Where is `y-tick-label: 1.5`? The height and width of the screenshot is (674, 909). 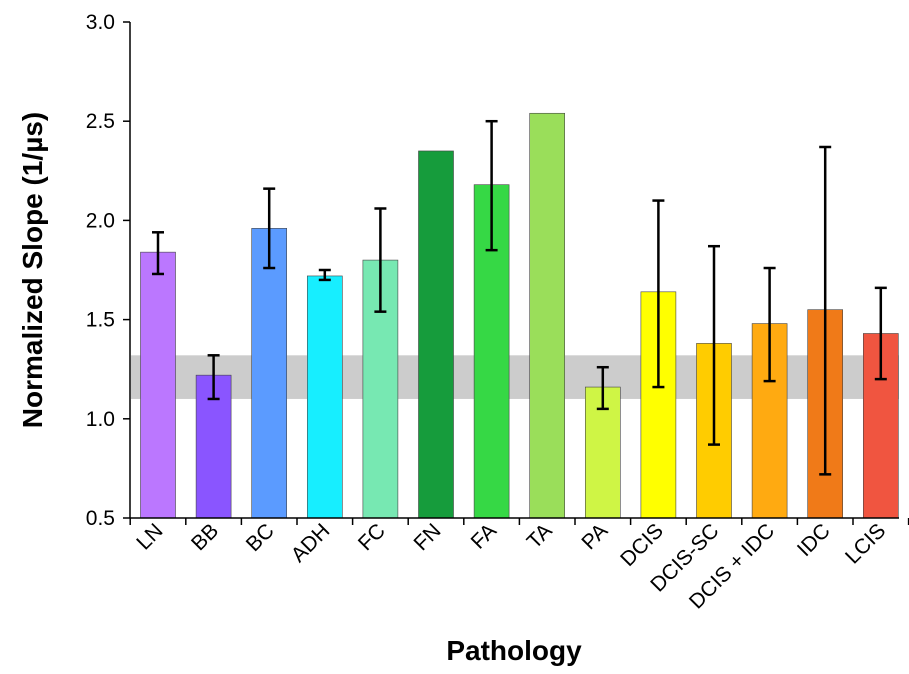
y-tick-label: 1.5 is located at coordinates (100, 320).